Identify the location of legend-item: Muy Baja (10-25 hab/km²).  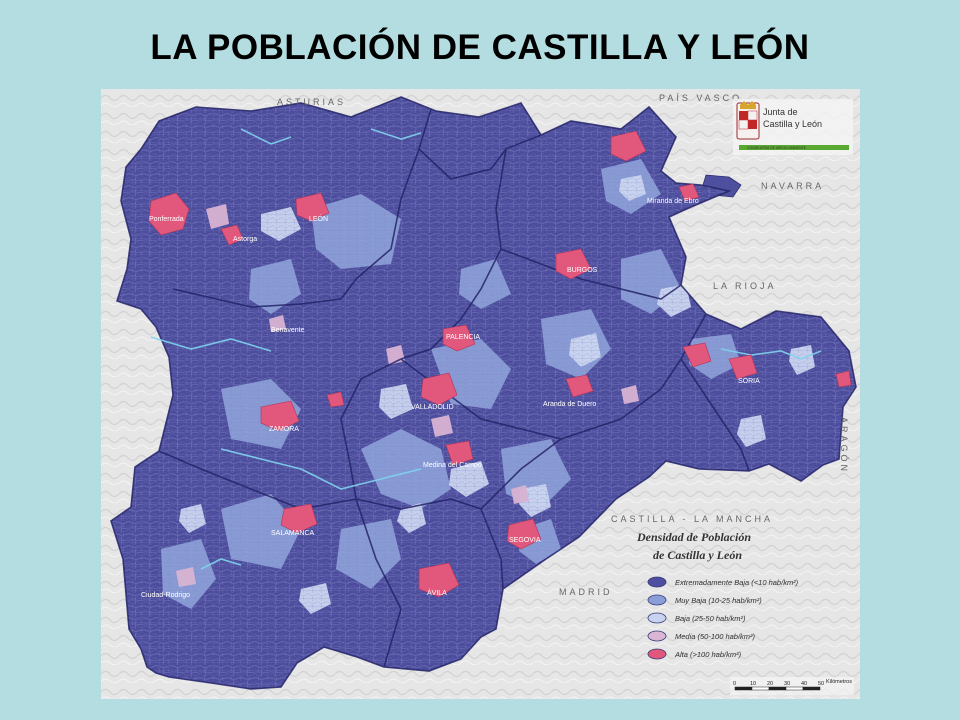
(704, 600).